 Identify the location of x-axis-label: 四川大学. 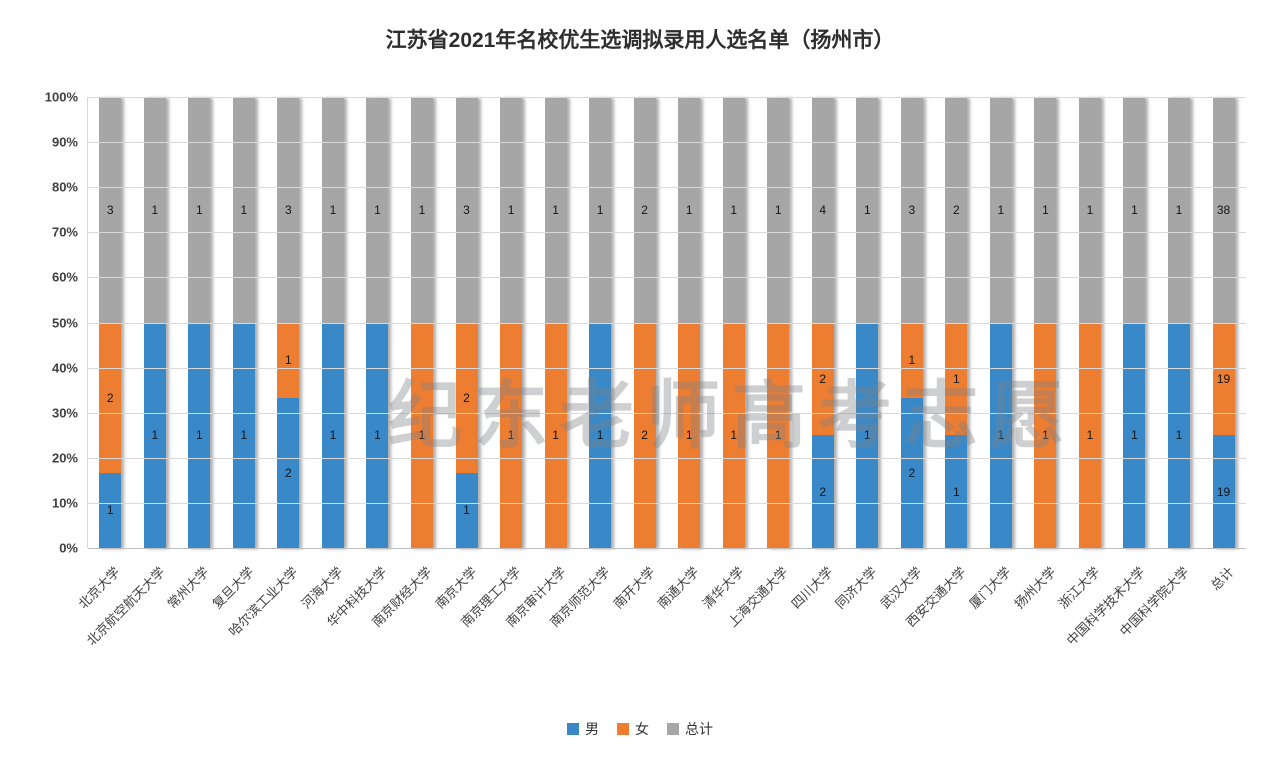
(812, 588).